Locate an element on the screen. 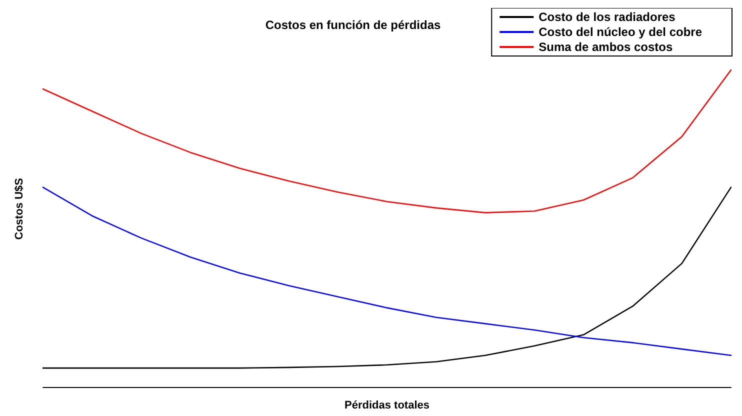  x-axis-title: Pérdidas totales is located at coordinates (387, 406).